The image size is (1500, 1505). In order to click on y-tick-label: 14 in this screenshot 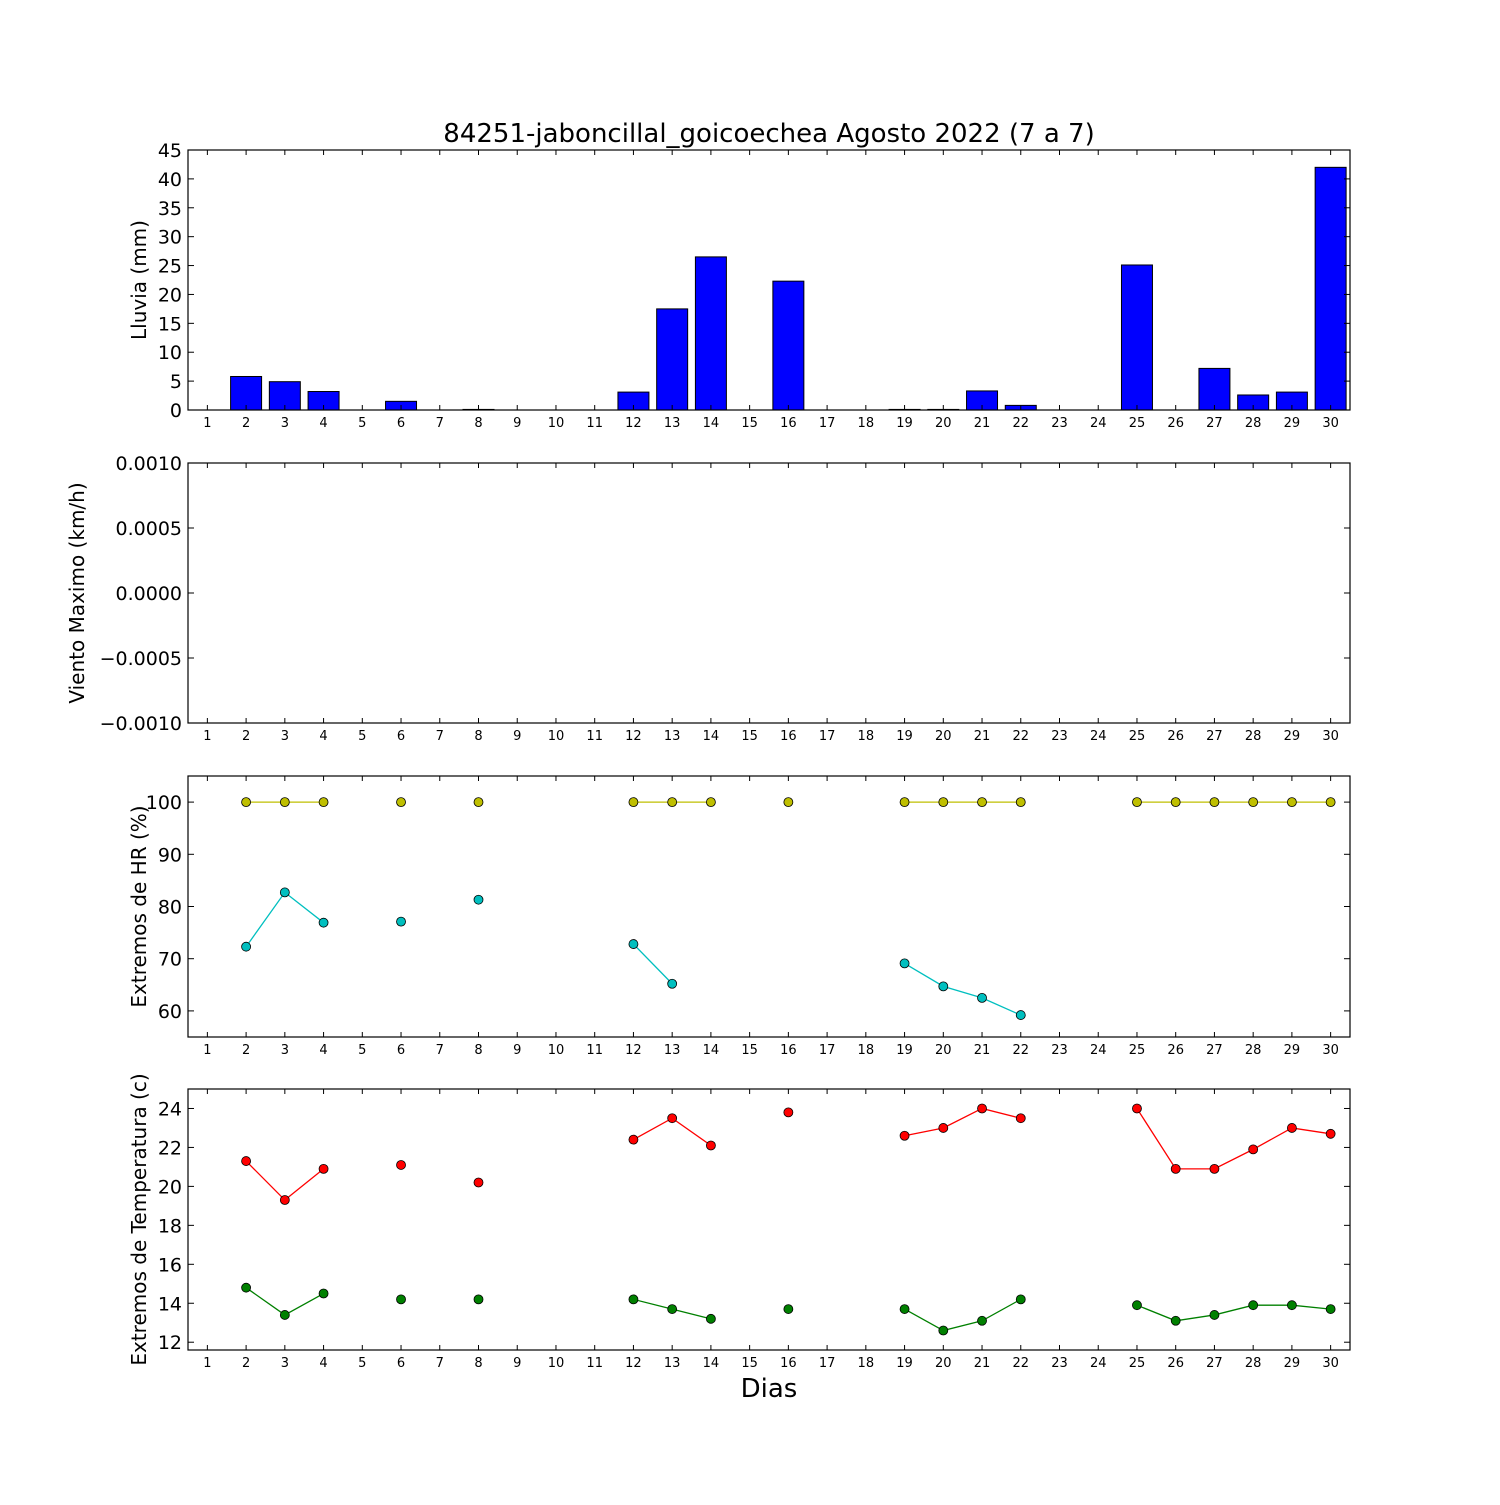, I will do `click(170, 1304)`.